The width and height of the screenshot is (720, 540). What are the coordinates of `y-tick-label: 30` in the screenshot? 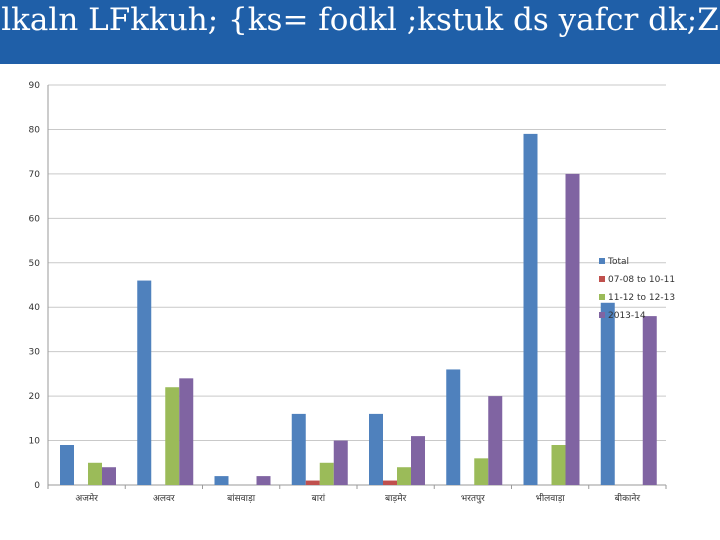 It's located at (35, 353).